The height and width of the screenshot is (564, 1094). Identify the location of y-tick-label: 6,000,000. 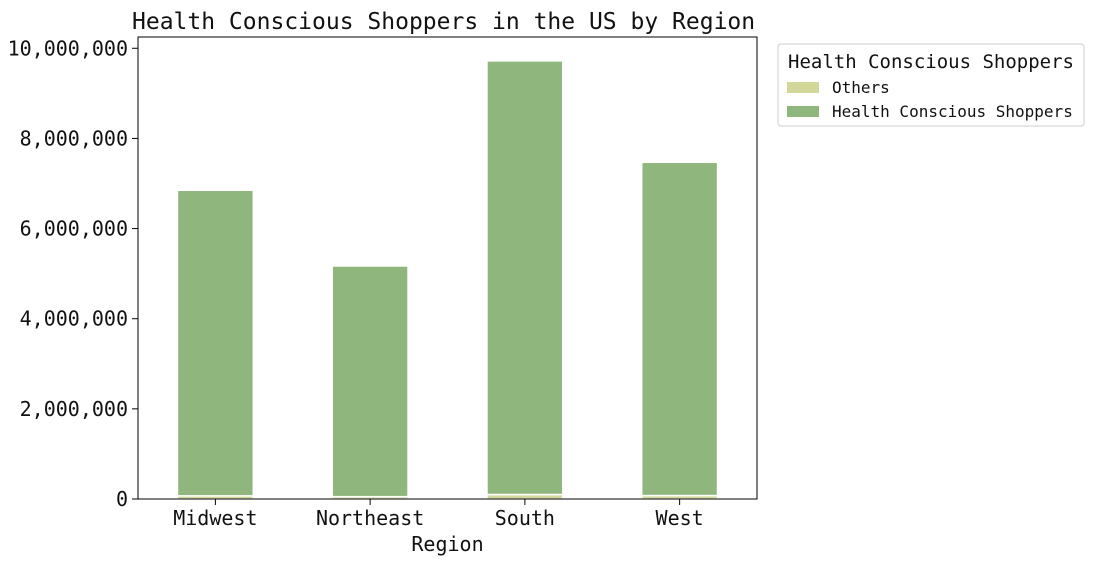
(74, 229).